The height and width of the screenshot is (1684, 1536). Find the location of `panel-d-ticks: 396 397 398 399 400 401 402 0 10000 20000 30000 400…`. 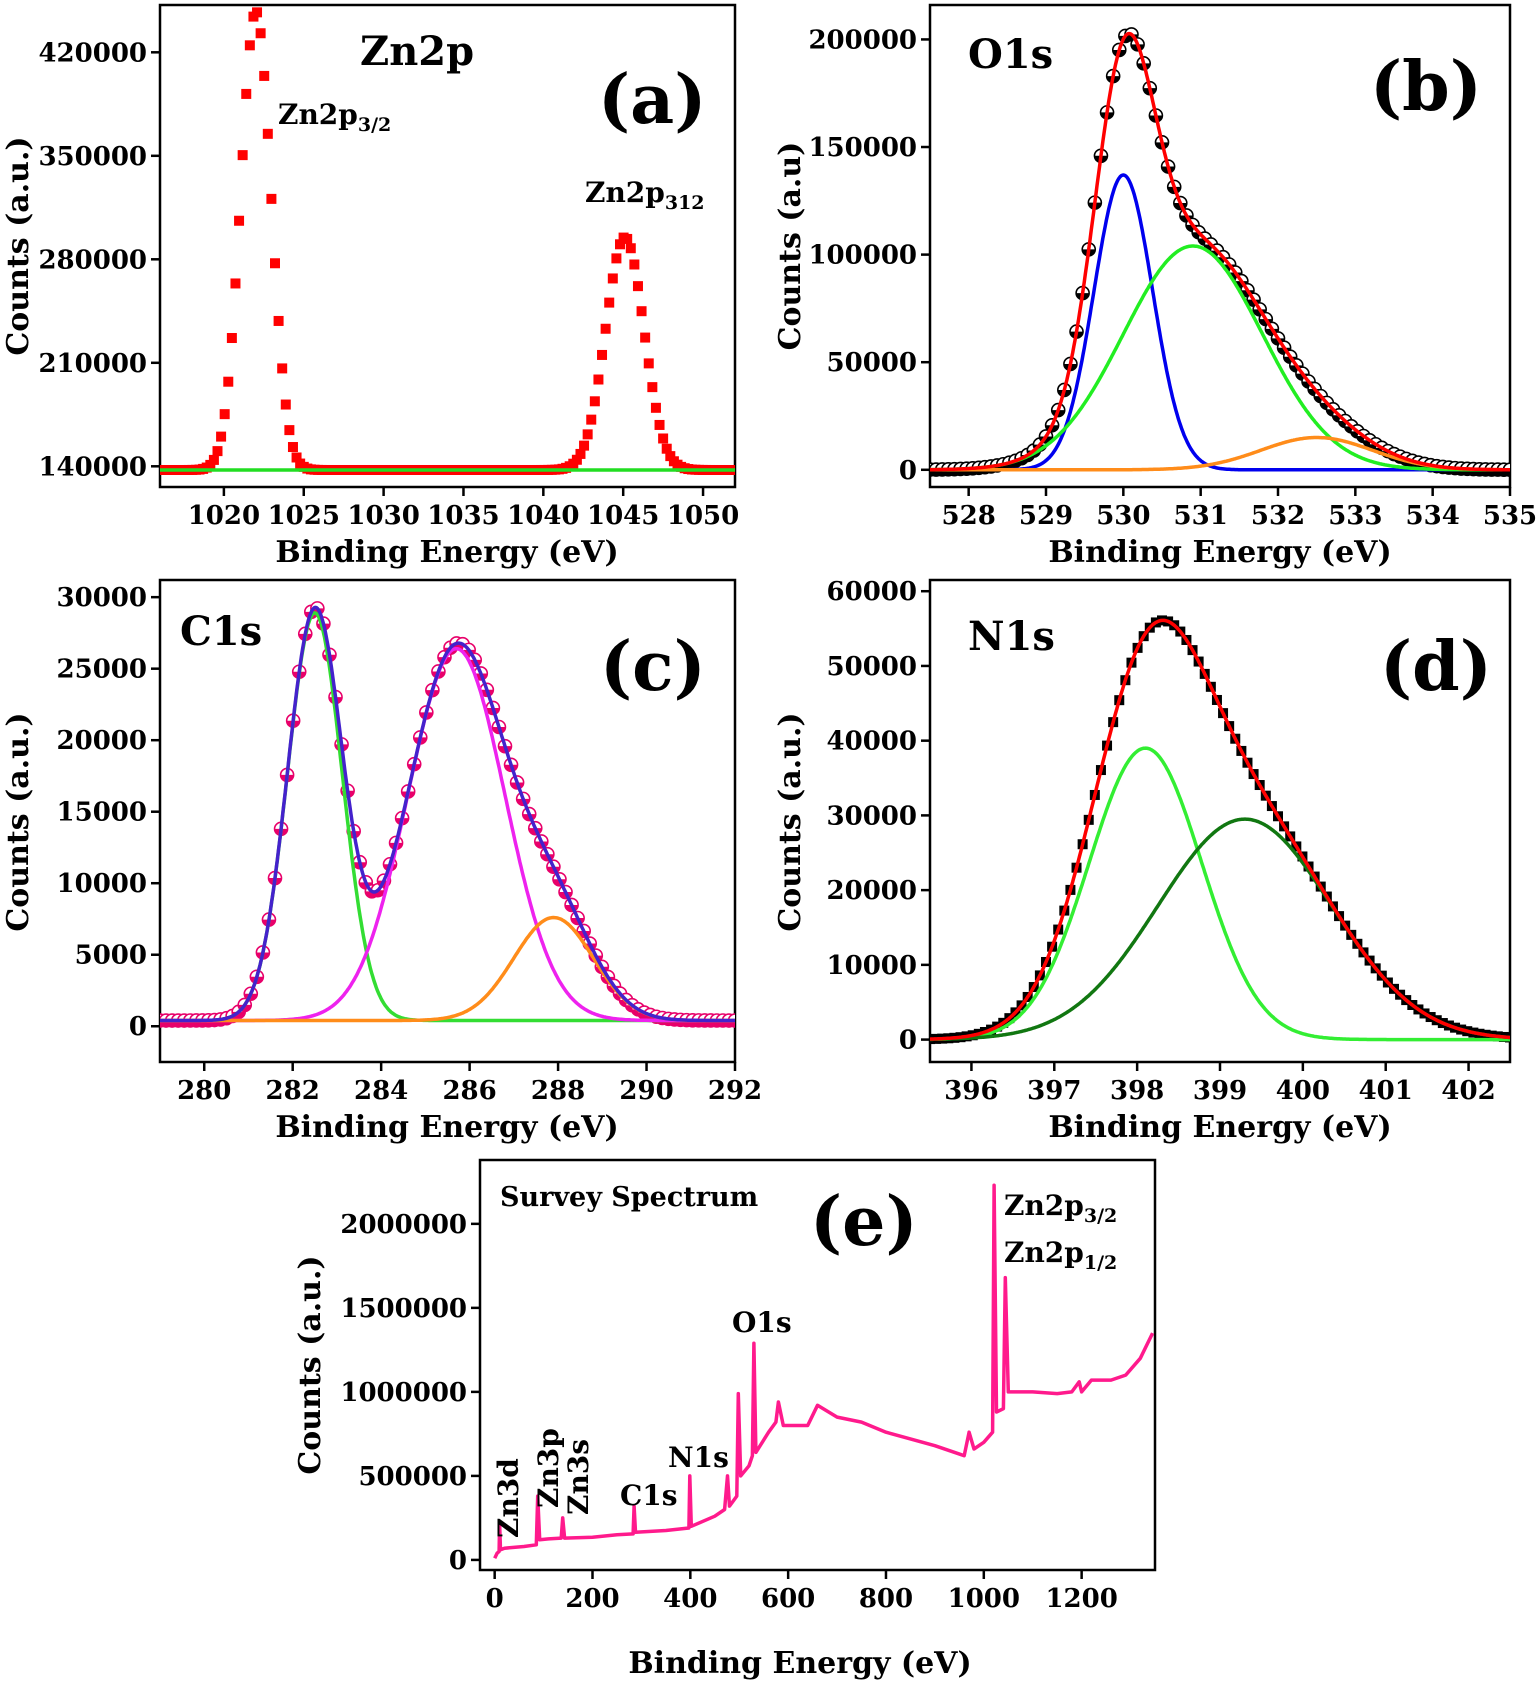

panel-d-ticks: 396 397 398 399 400 401 402 0 10000 20000 30000 400… is located at coordinates (1161, 841).